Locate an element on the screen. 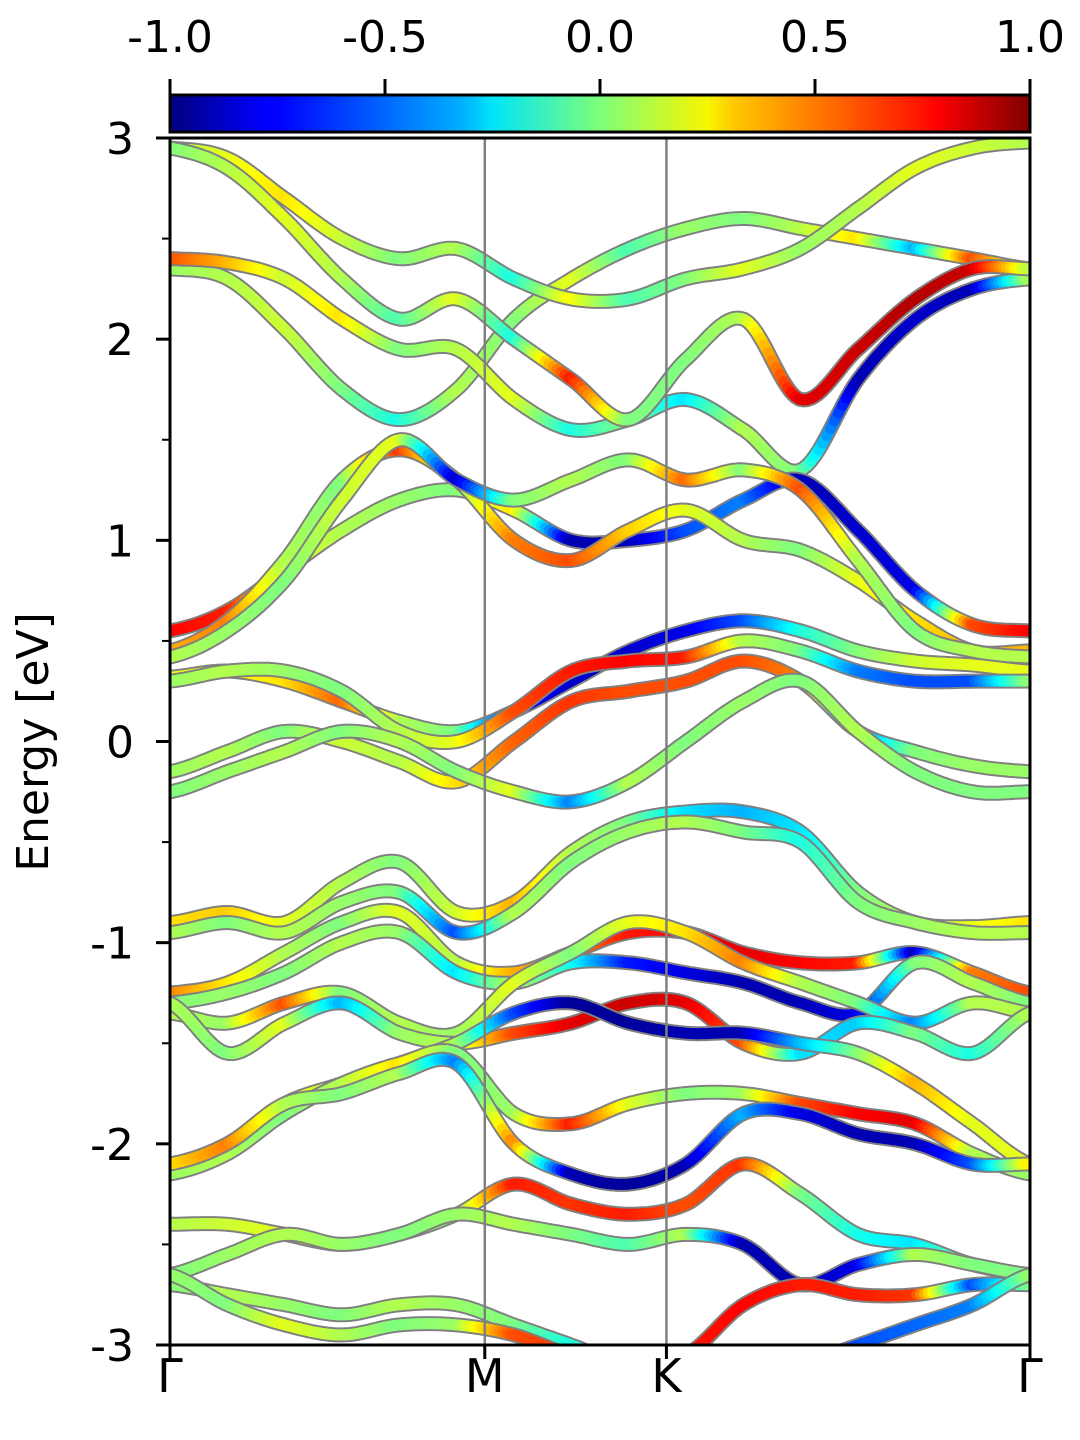 This screenshot has width=1080, height=1440. colorbar-tick-label: -0.5 is located at coordinates (385, 37).